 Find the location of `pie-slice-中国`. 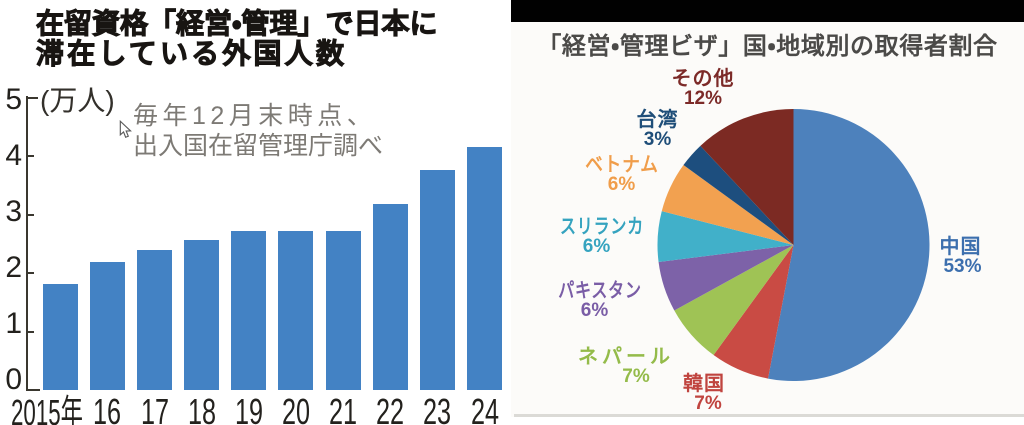

pie-slice-中国 is located at coordinates (849, 245).